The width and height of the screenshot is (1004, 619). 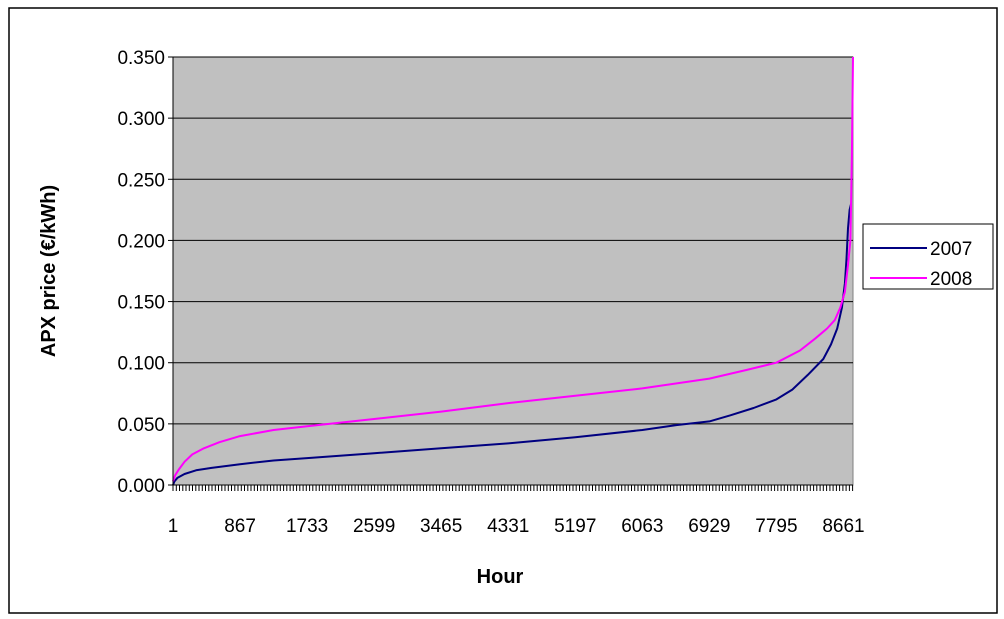 What do you see at coordinates (709, 526) in the screenshot?
I see `x-tick-label: 6929` at bounding box center [709, 526].